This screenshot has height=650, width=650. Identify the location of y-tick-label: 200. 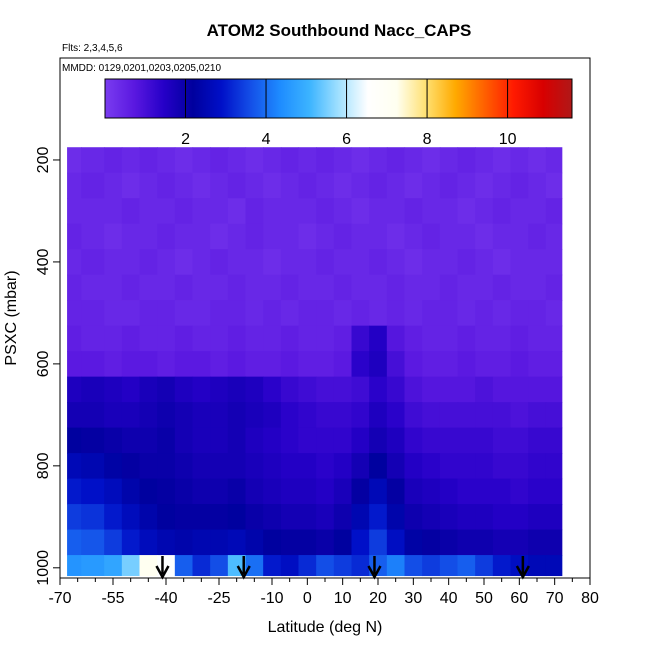
(43, 160).